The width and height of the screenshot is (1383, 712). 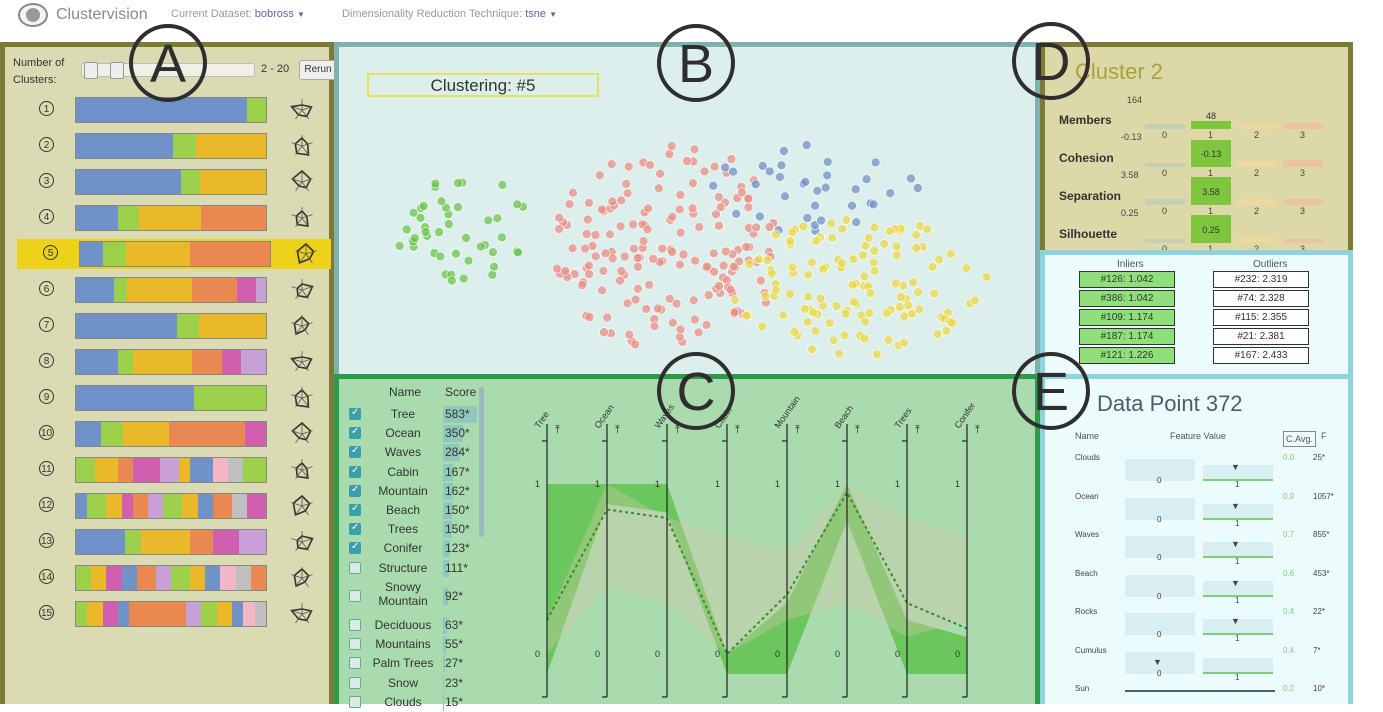 What do you see at coordinates (274, 14) in the screenshot?
I see `dataset-value: bobross` at bounding box center [274, 14].